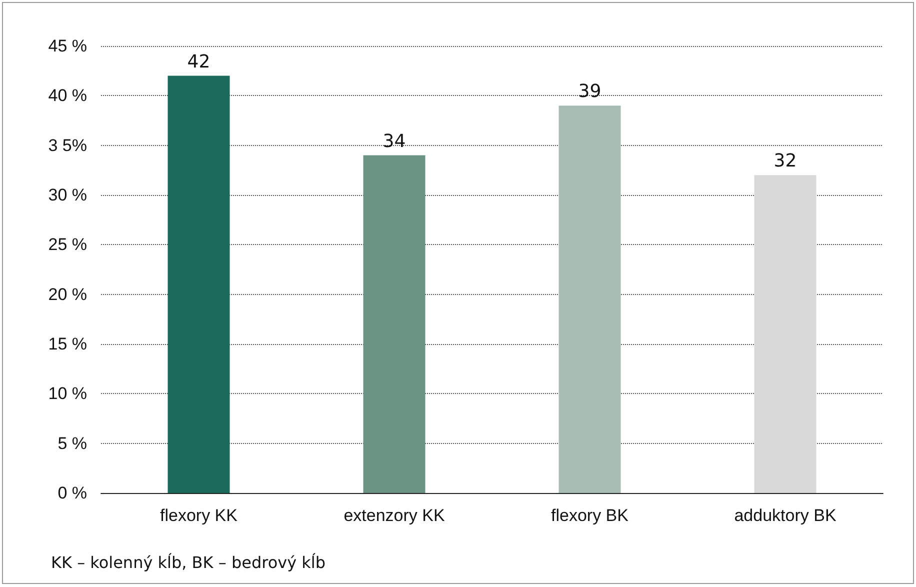  What do you see at coordinates (590, 91) in the screenshot?
I see `data-label: 39` at bounding box center [590, 91].